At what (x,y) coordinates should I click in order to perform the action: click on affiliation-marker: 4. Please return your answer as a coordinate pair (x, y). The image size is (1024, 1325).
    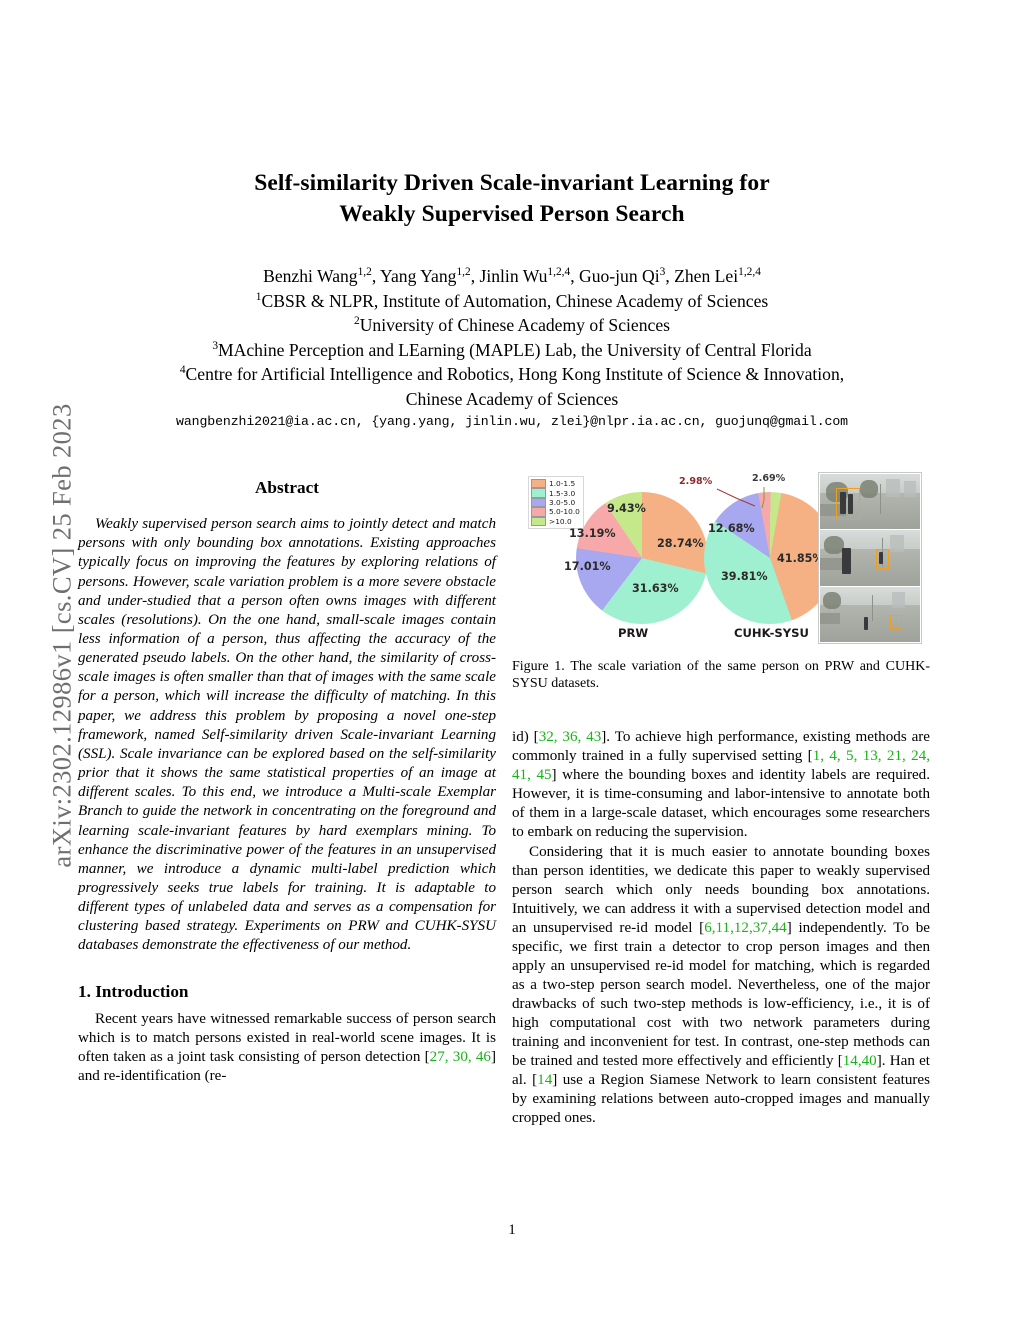
    Looking at the image, I should click on (182, 370).